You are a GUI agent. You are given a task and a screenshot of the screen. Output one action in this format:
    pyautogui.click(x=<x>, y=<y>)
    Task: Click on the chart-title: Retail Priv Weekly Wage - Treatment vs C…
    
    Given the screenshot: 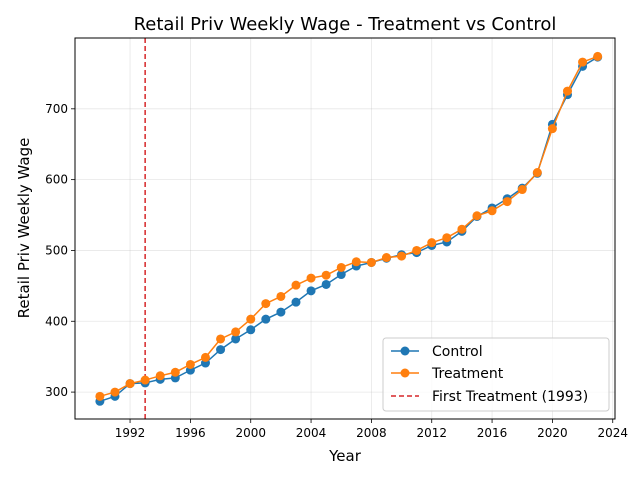 What is the action you would take?
    pyautogui.click(x=345, y=24)
    